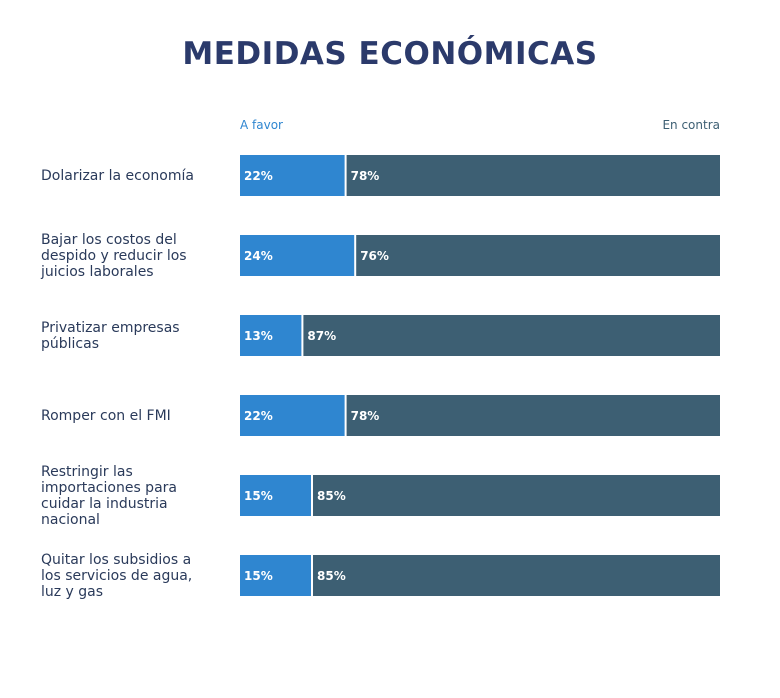 The image size is (780, 698). Describe the element at coordinates (117, 175) in the screenshot. I see `y-tick-label: Dolarizar la economía` at that location.